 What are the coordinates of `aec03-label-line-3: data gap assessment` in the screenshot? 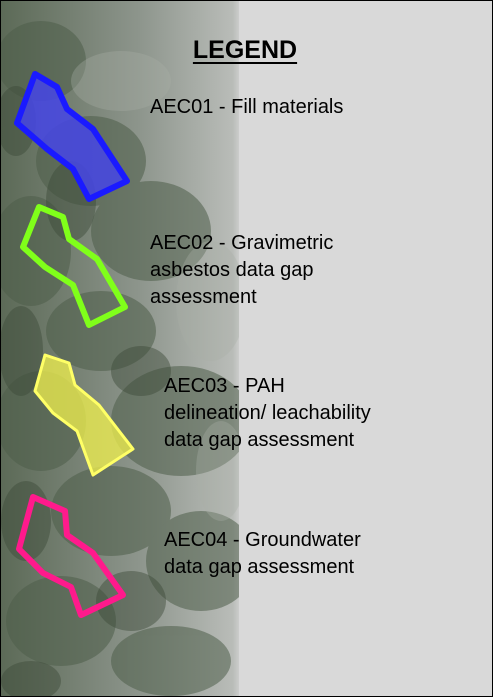 It's located at (259, 440).